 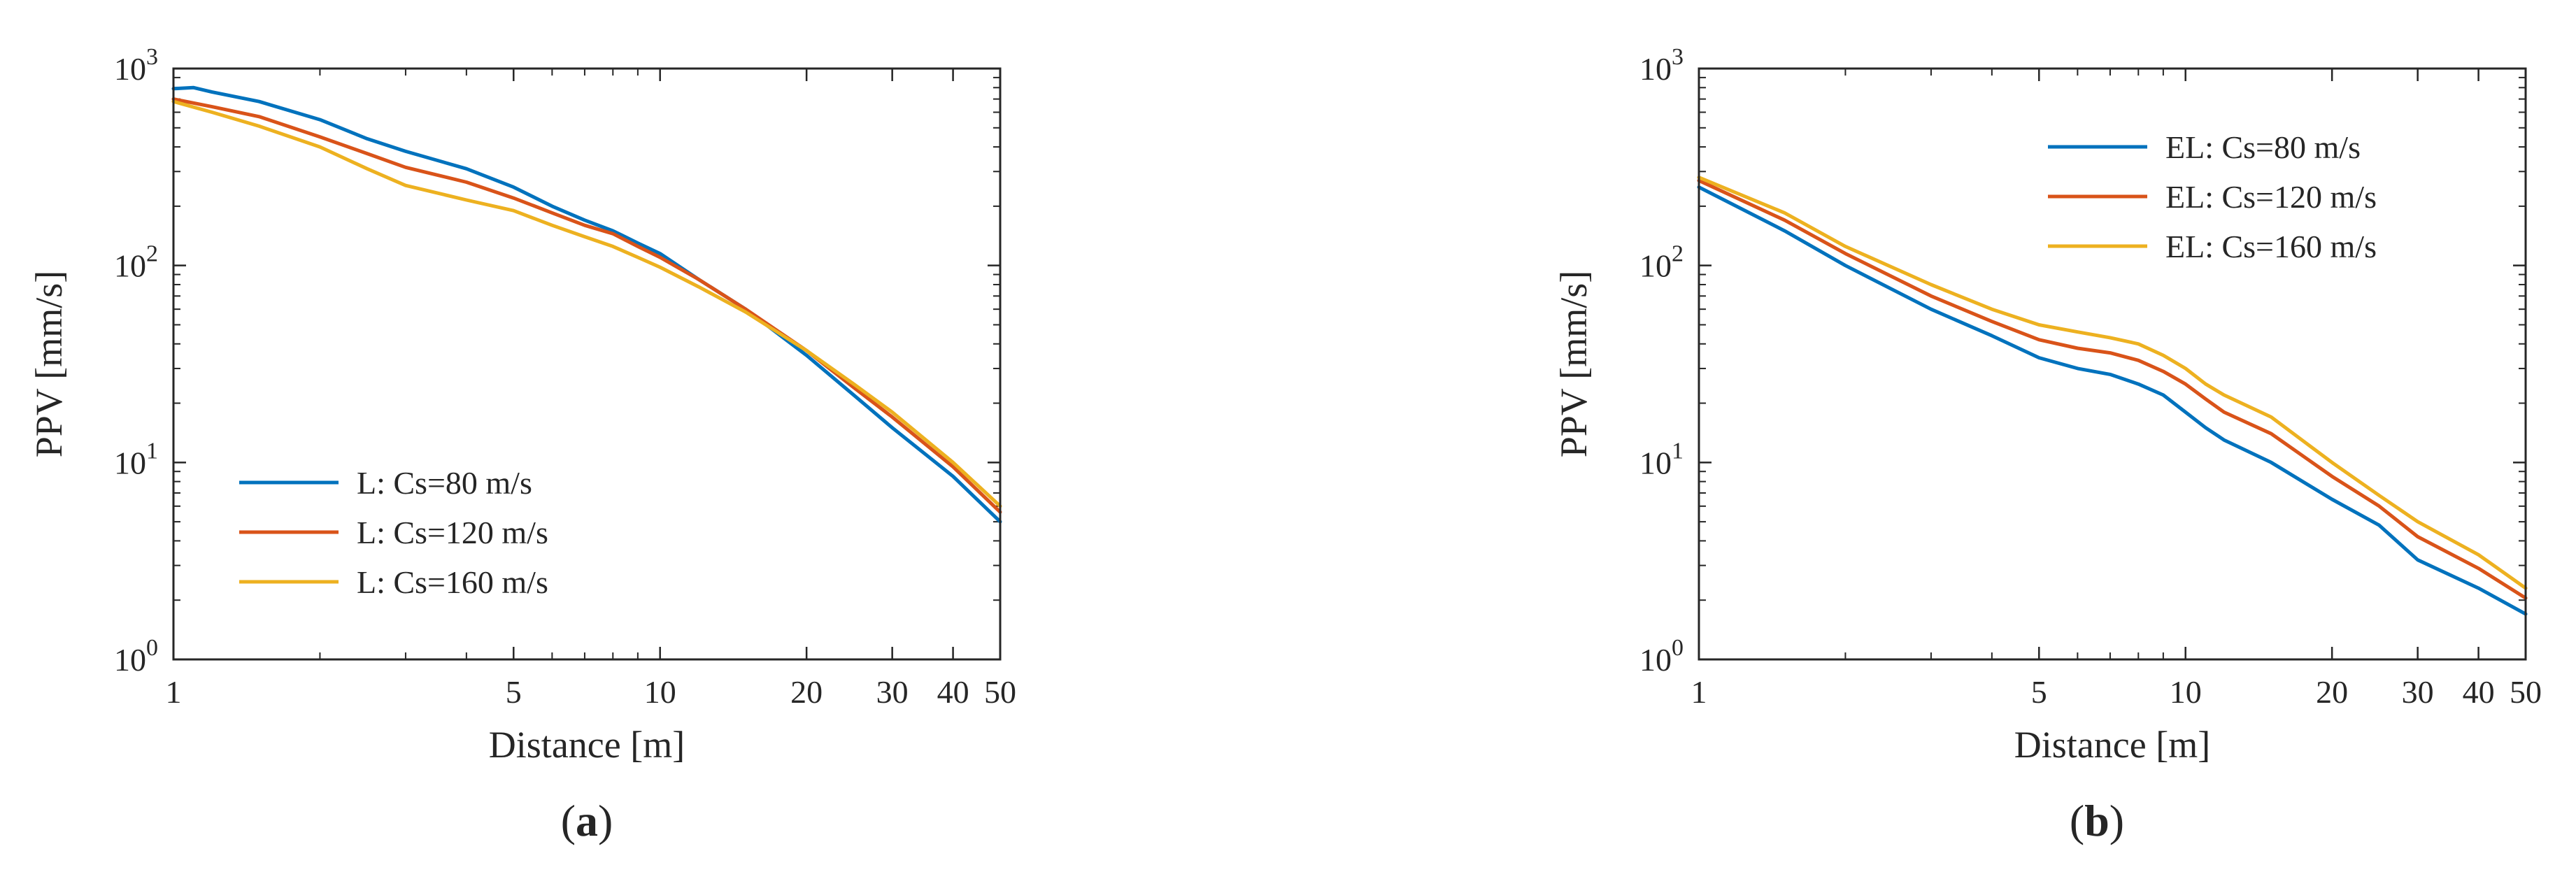 I want to click on panel-label: (a), so click(x=587, y=820).